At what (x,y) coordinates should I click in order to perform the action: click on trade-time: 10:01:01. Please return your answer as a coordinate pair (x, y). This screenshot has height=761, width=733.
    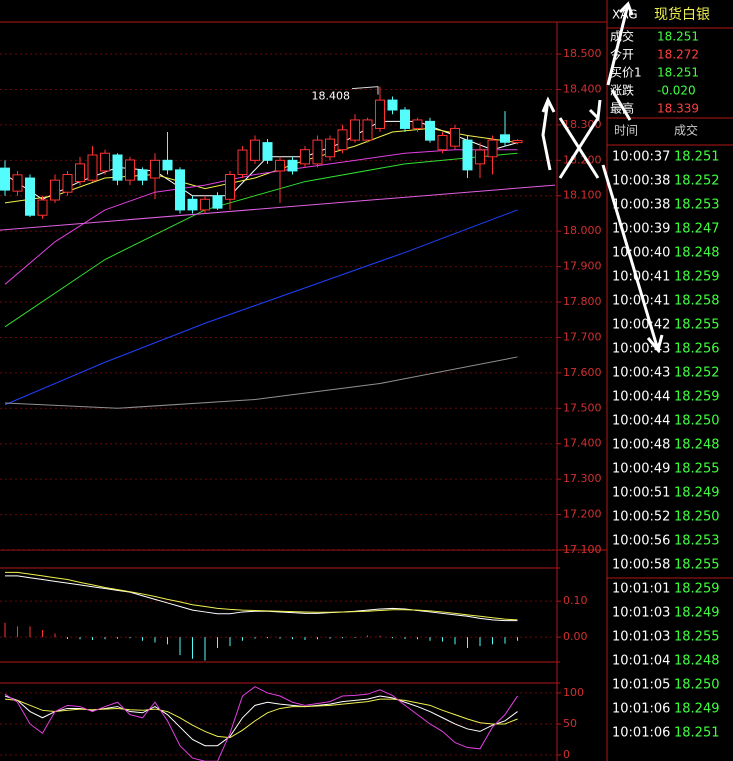
    Looking at the image, I should click on (641, 589).